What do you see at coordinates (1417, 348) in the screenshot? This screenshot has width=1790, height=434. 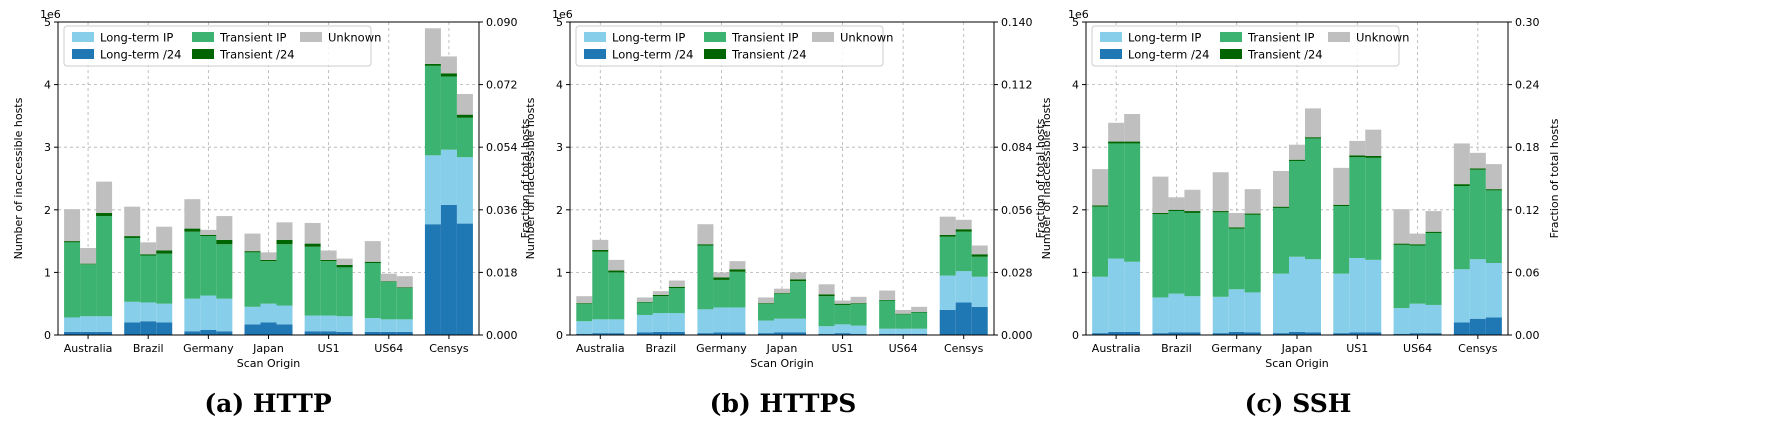 I see `x-tick-label: US64` at bounding box center [1417, 348].